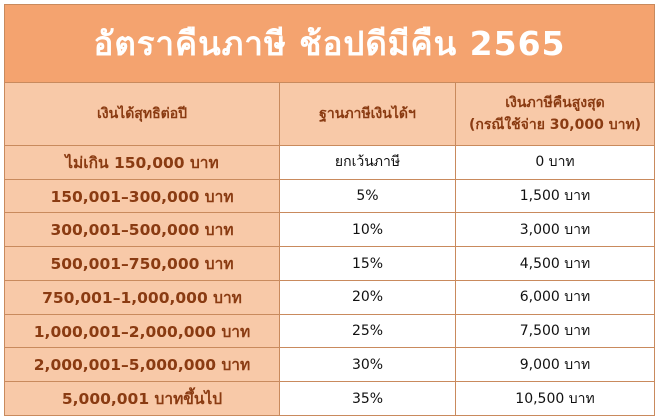  Describe the element at coordinates (555, 398) in the screenshot. I see `refund-cell: 10,500 บาท` at that location.